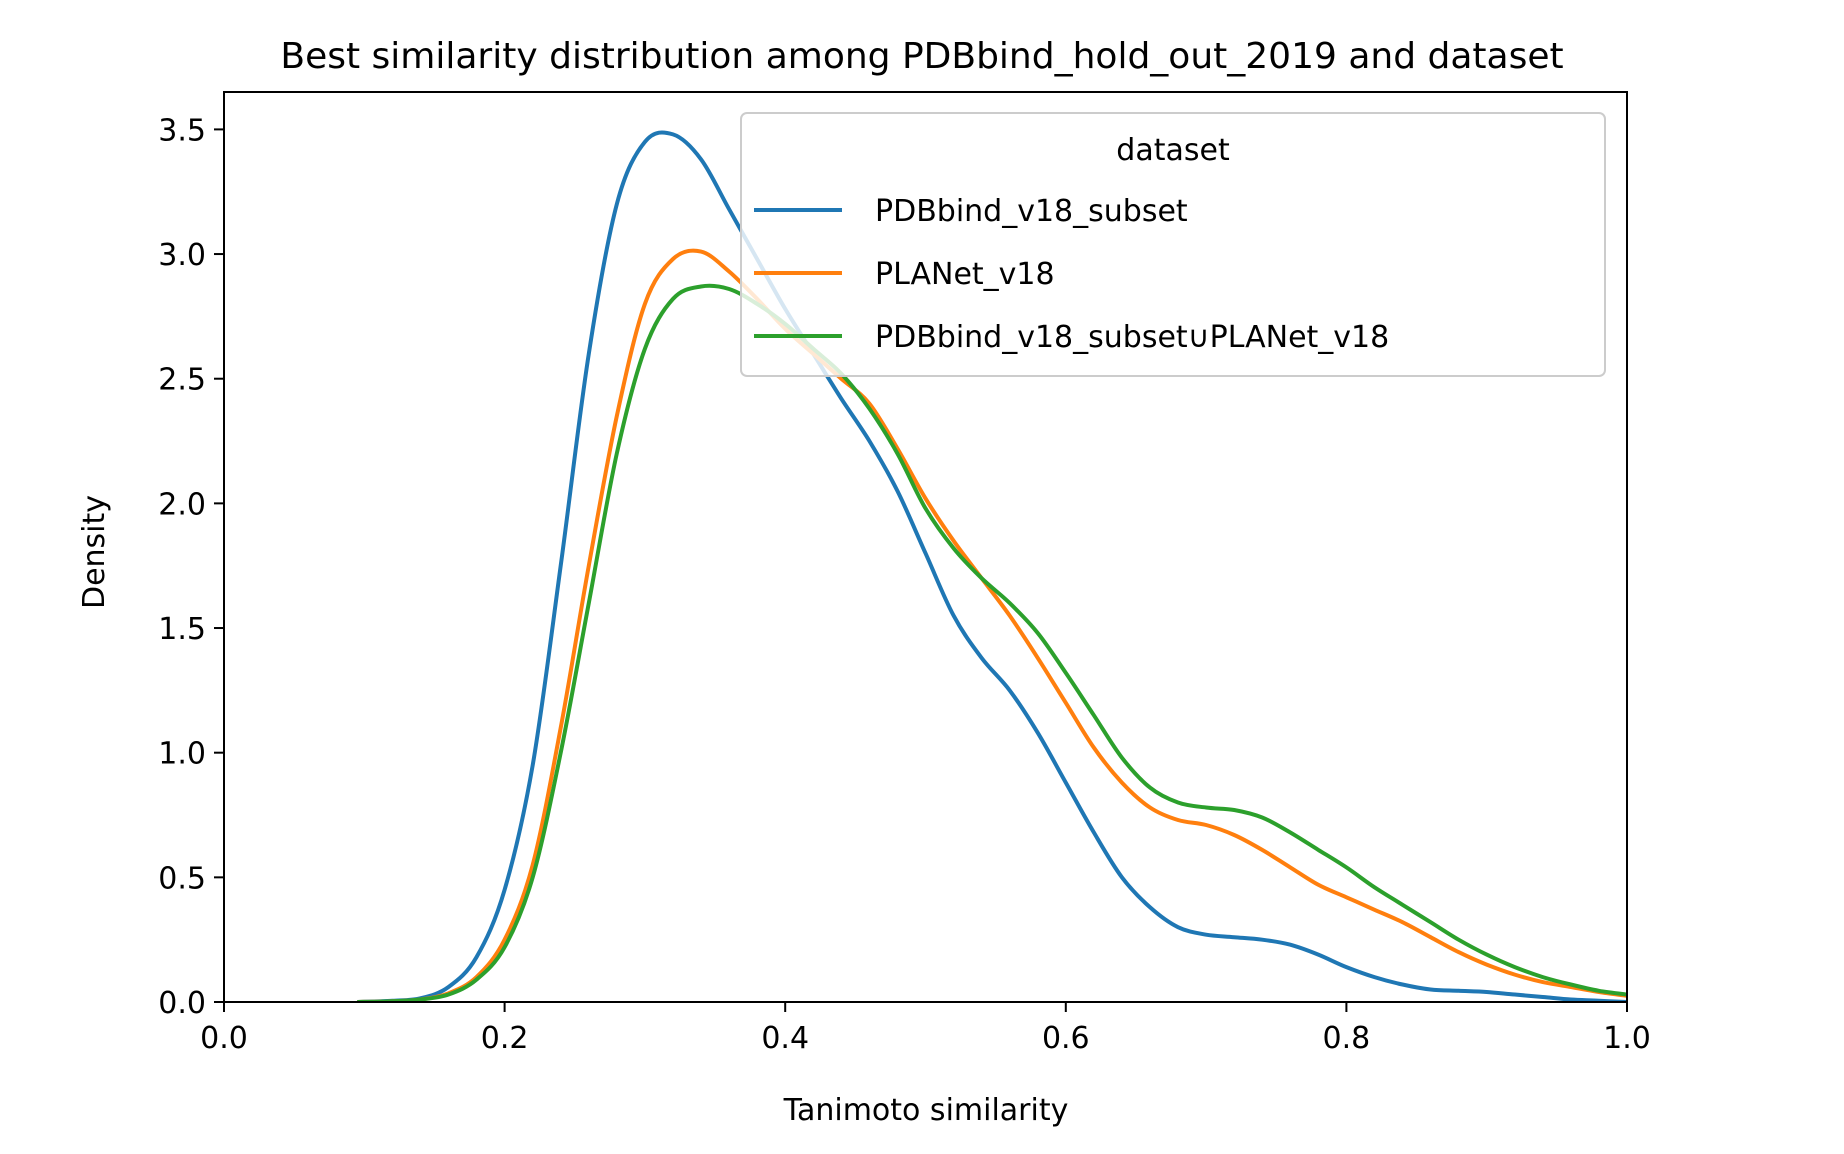 The image size is (1844, 1154). What do you see at coordinates (182, 754) in the screenshot?
I see `y-tick-label: 1.0` at bounding box center [182, 754].